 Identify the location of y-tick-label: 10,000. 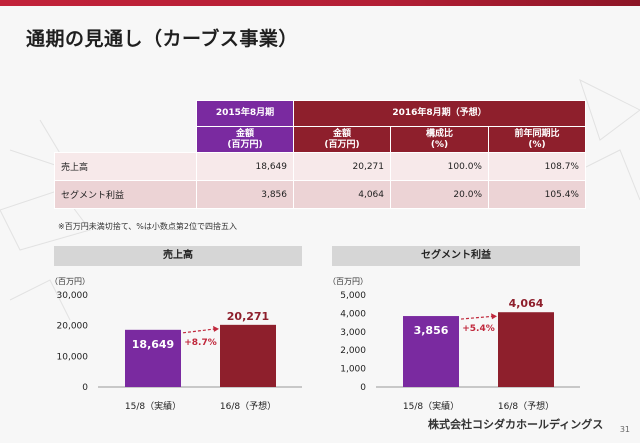
(73, 357).